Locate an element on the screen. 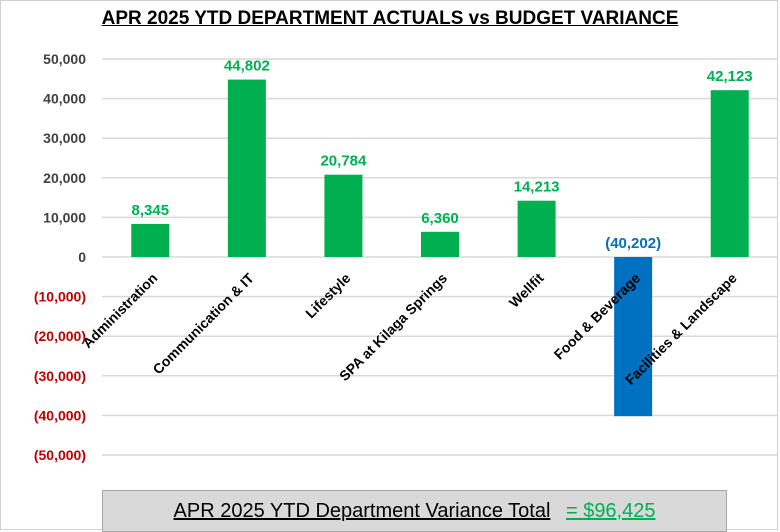  data-label: 8,345 is located at coordinates (151, 210).